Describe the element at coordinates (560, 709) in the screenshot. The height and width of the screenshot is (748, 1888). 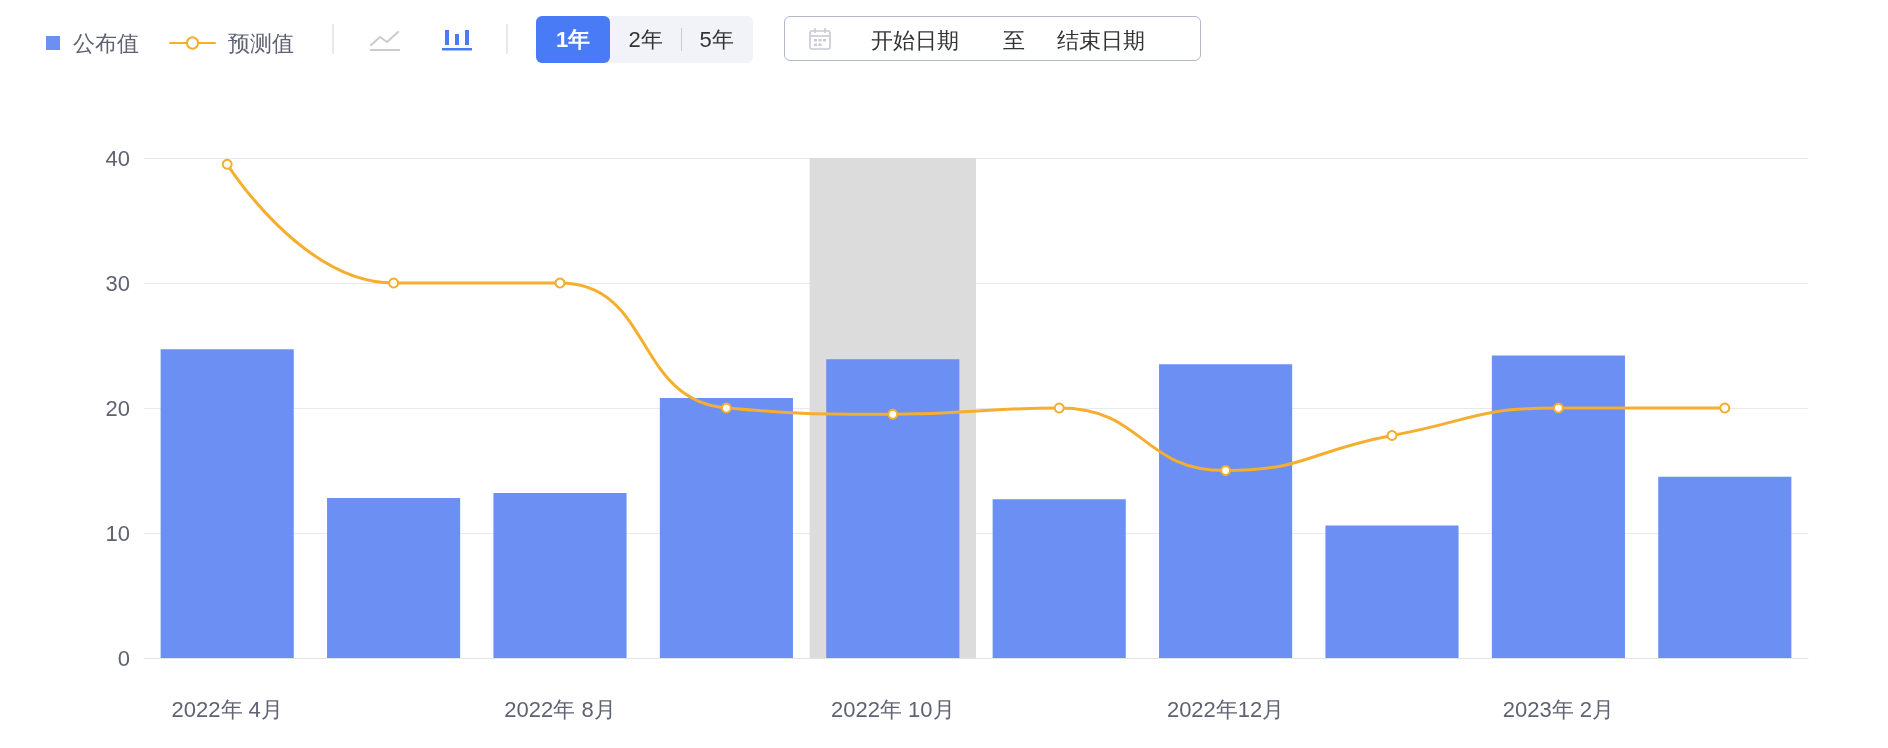
I see `x-tick-label: 2022年 8月` at that location.